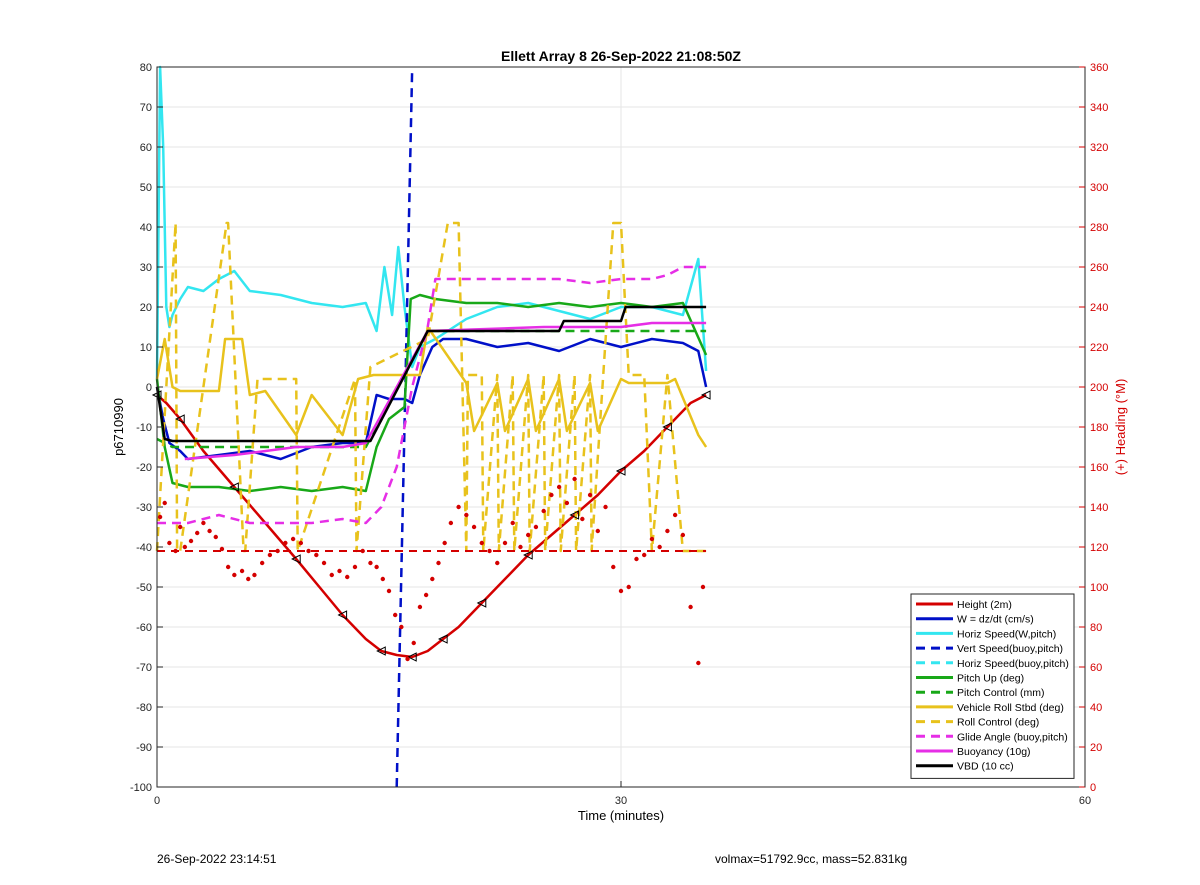  I want to click on y-tick-label: -30, so click(144, 508).